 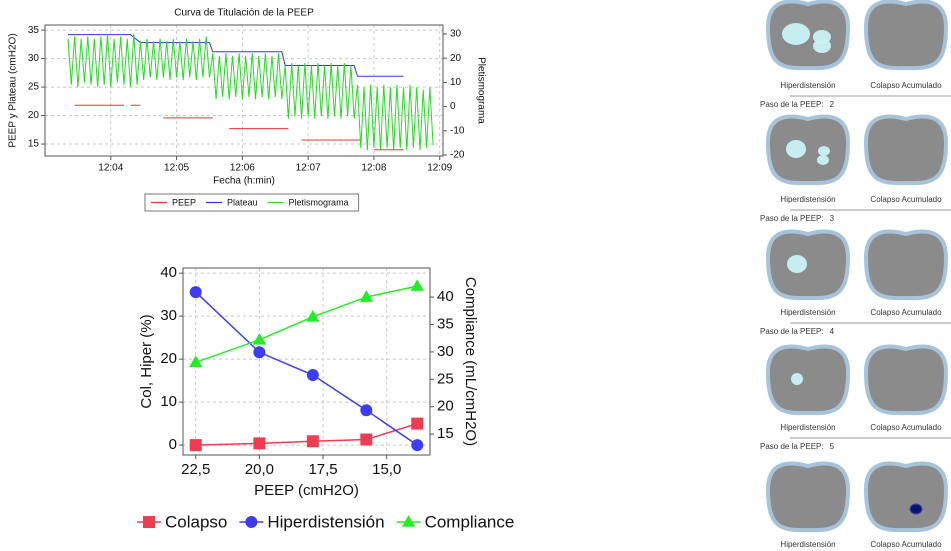 I want to click on y-axis-label: Col, Hiper (%), so click(x=146, y=361).